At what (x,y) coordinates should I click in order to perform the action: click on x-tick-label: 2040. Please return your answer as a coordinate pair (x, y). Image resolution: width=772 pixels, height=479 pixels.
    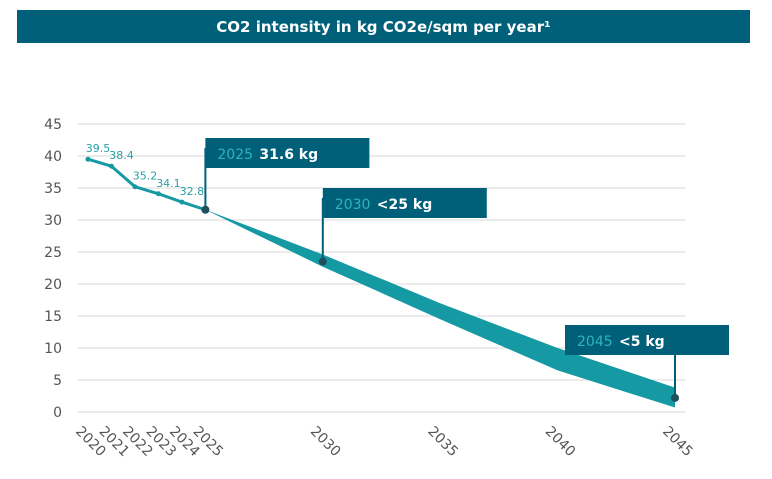
    Looking at the image, I should click on (560, 442).